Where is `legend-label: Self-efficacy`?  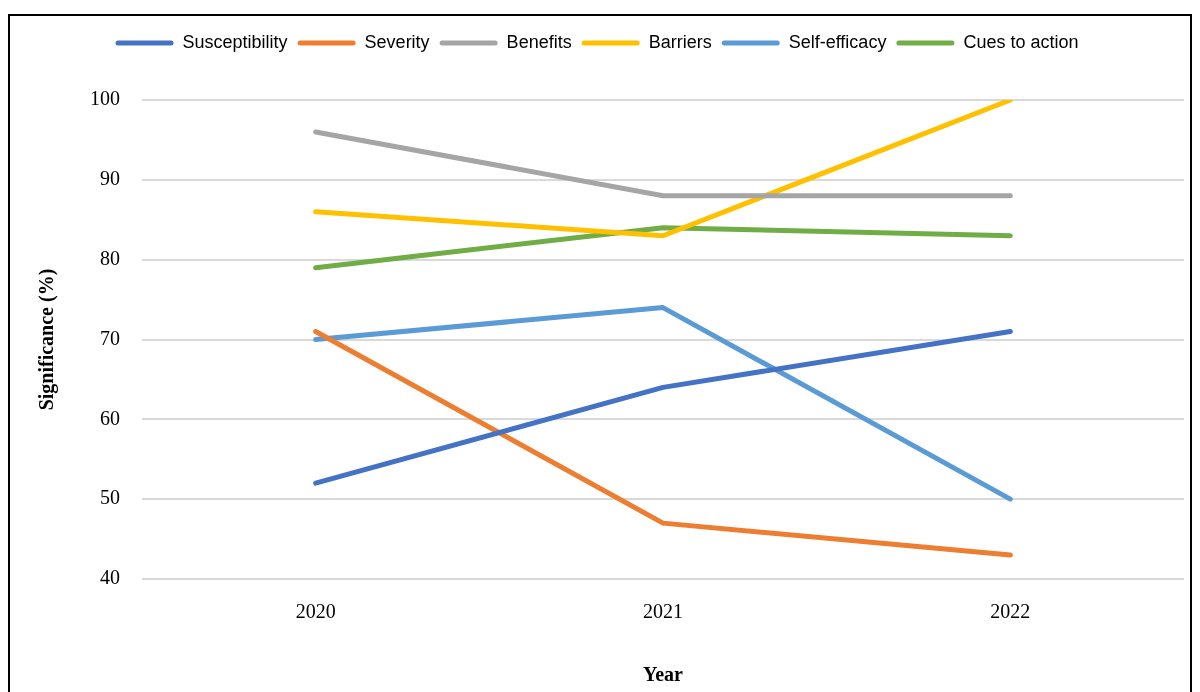
legend-label: Self-efficacy is located at coordinates (837, 41).